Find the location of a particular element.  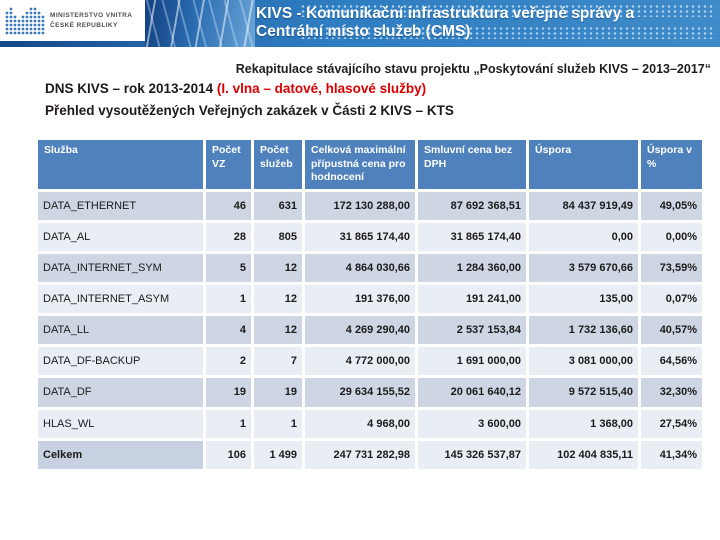

cell-contract-price: 31 865 174,40 is located at coordinates (472, 237).